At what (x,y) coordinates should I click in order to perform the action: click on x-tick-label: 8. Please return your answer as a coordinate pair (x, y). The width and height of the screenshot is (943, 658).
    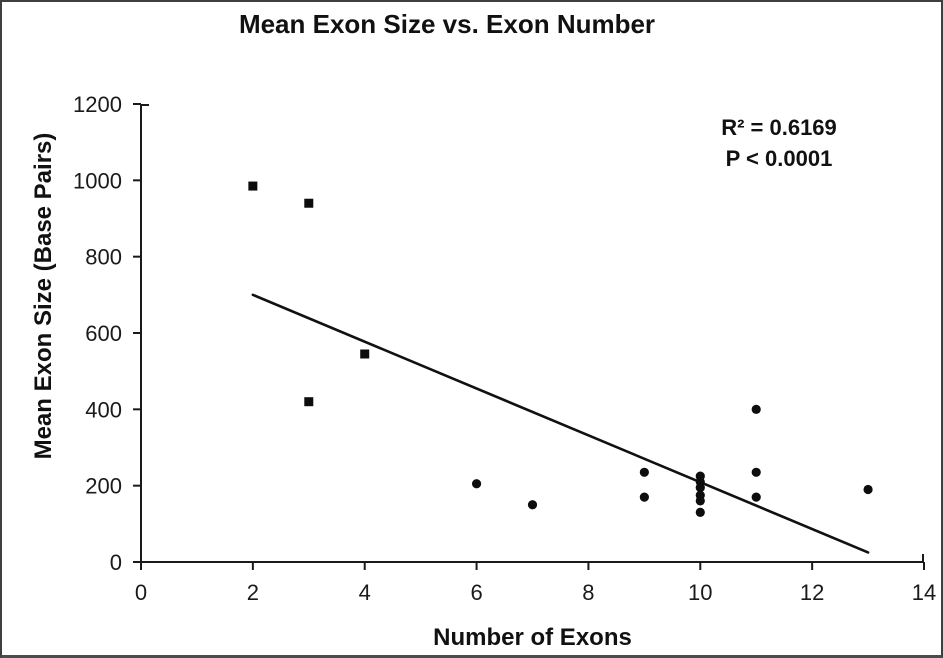
    Looking at the image, I should click on (588, 592).